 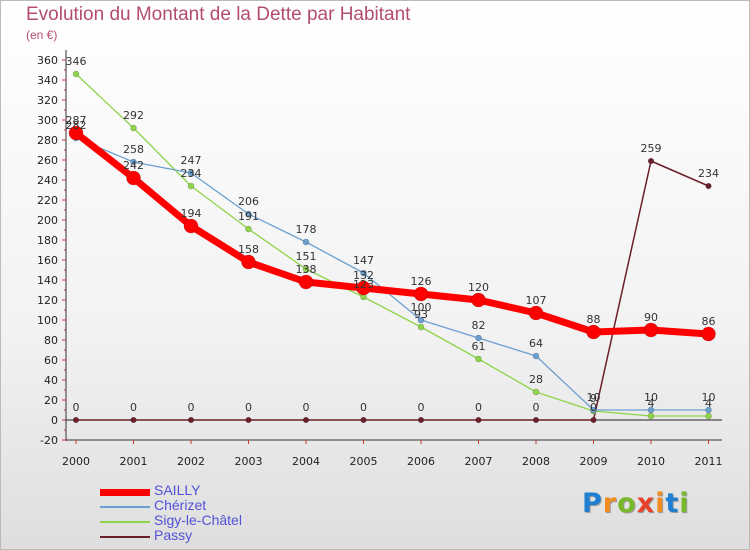 I want to click on data-label-sailly: 287, so click(x=76, y=120).